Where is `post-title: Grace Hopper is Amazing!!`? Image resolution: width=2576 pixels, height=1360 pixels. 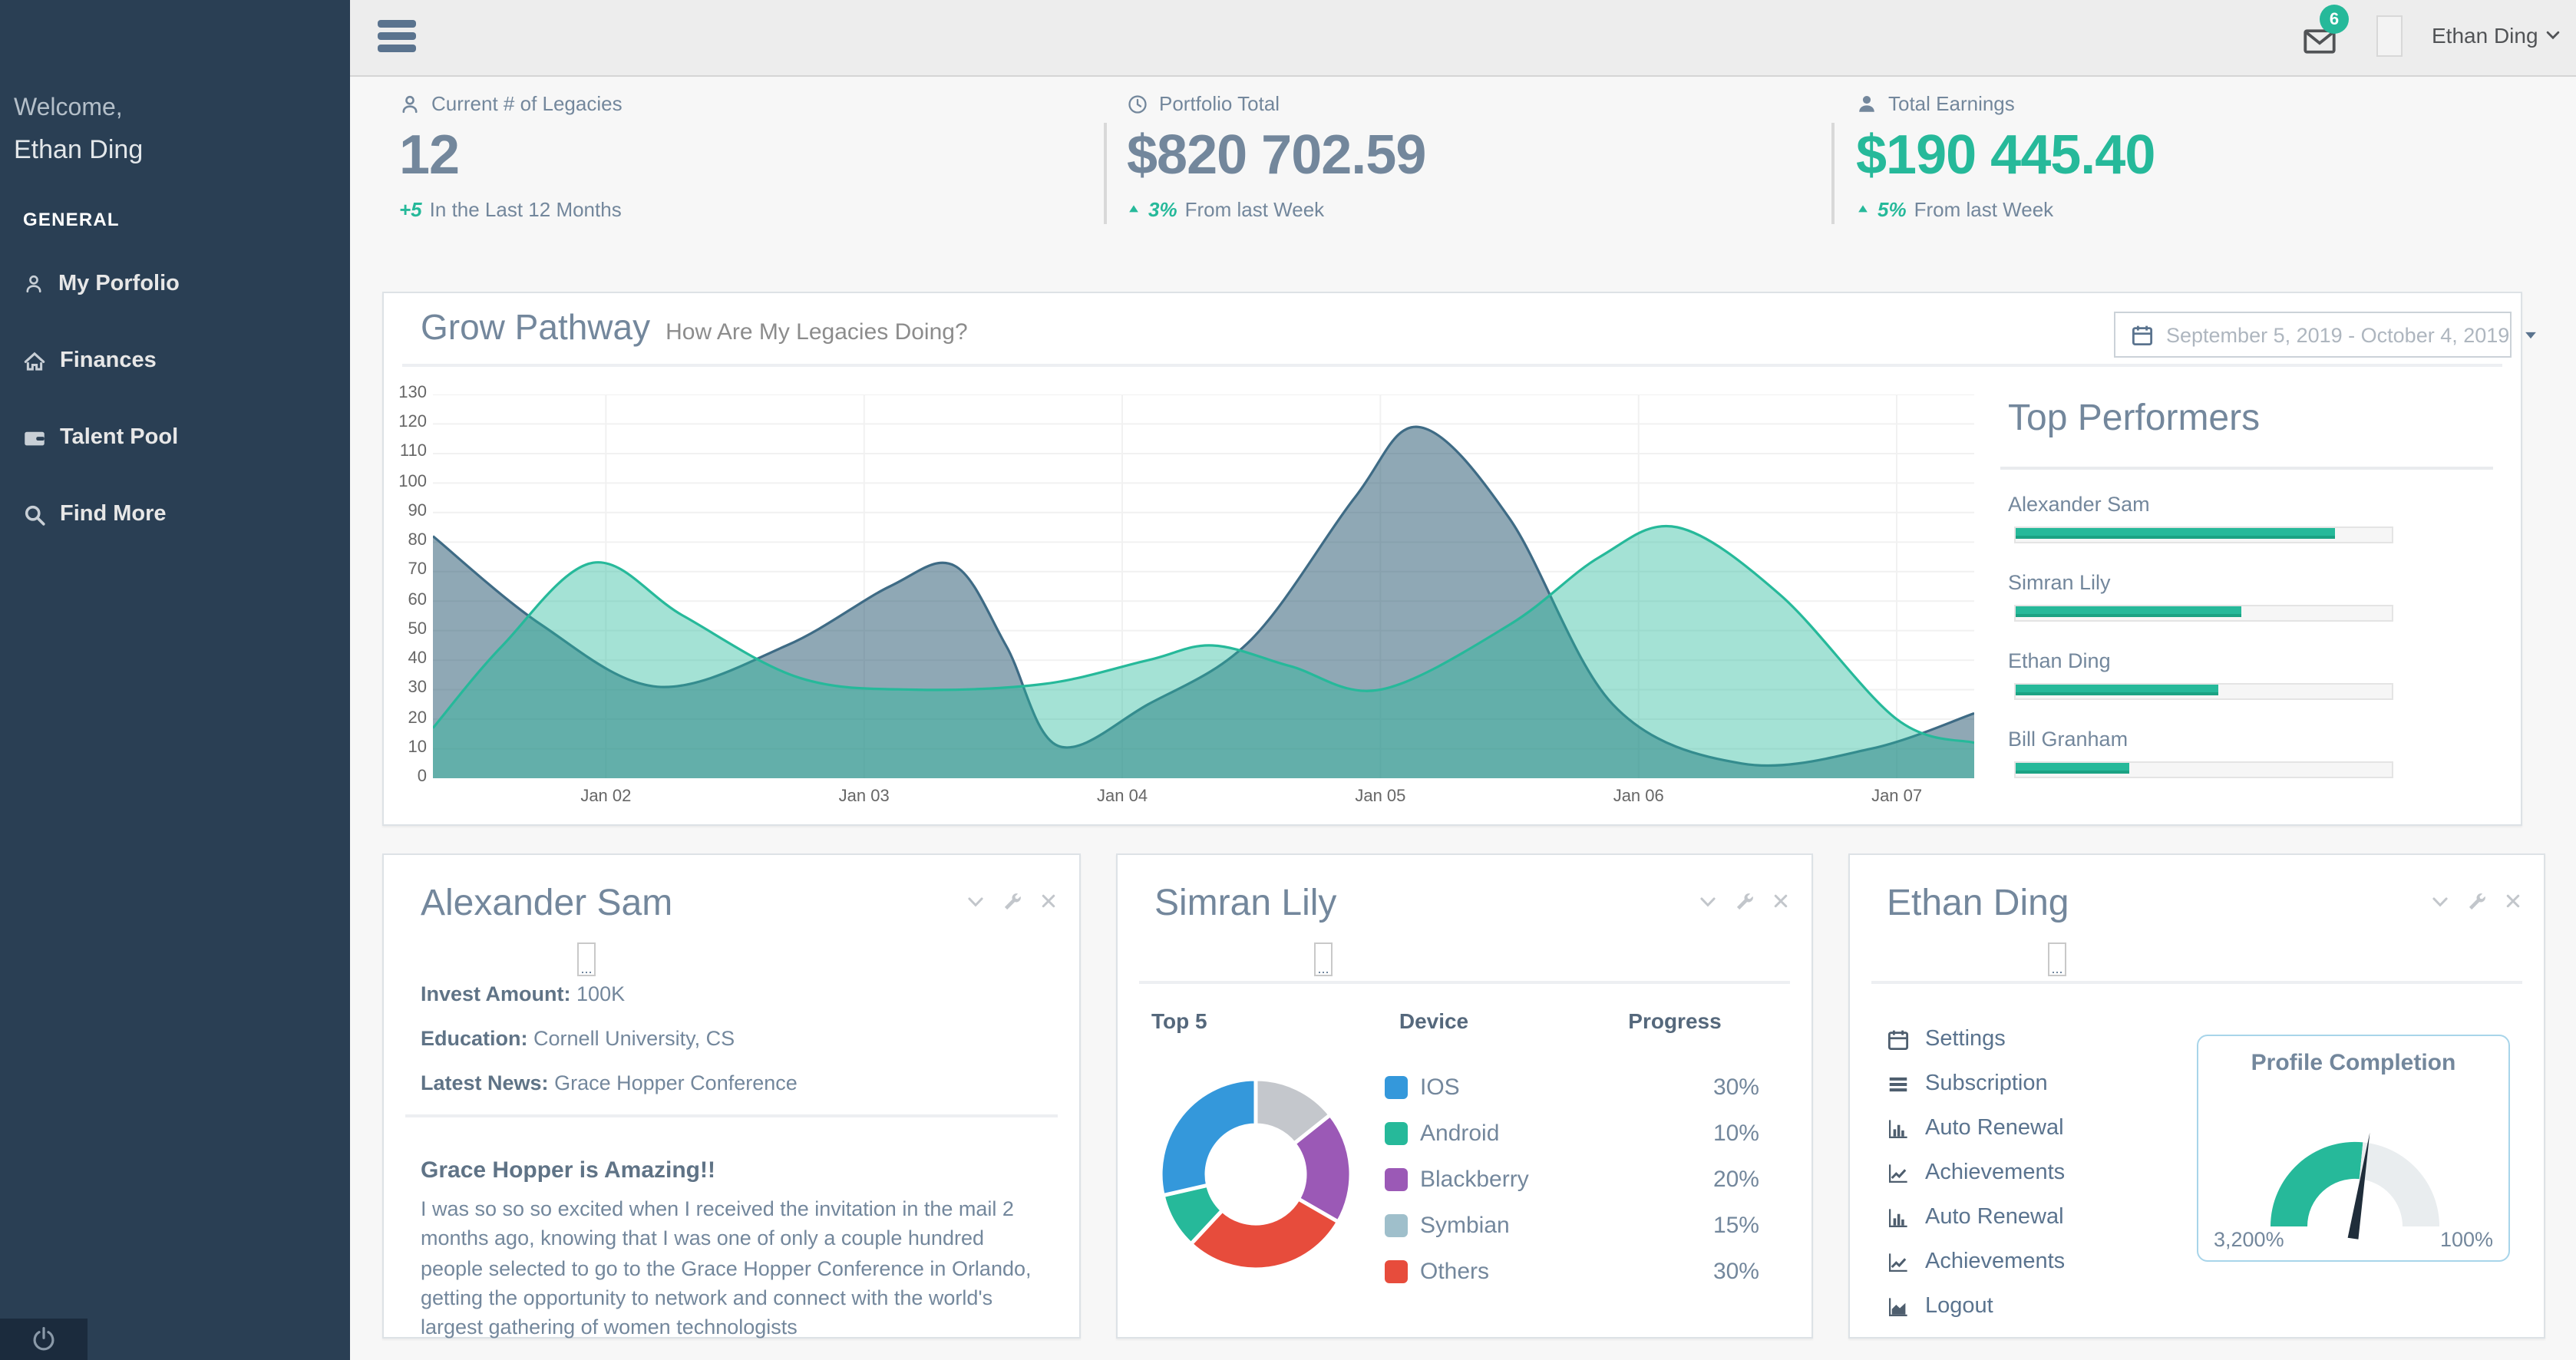 post-title: Grace Hopper is Amazing!! is located at coordinates (568, 1170).